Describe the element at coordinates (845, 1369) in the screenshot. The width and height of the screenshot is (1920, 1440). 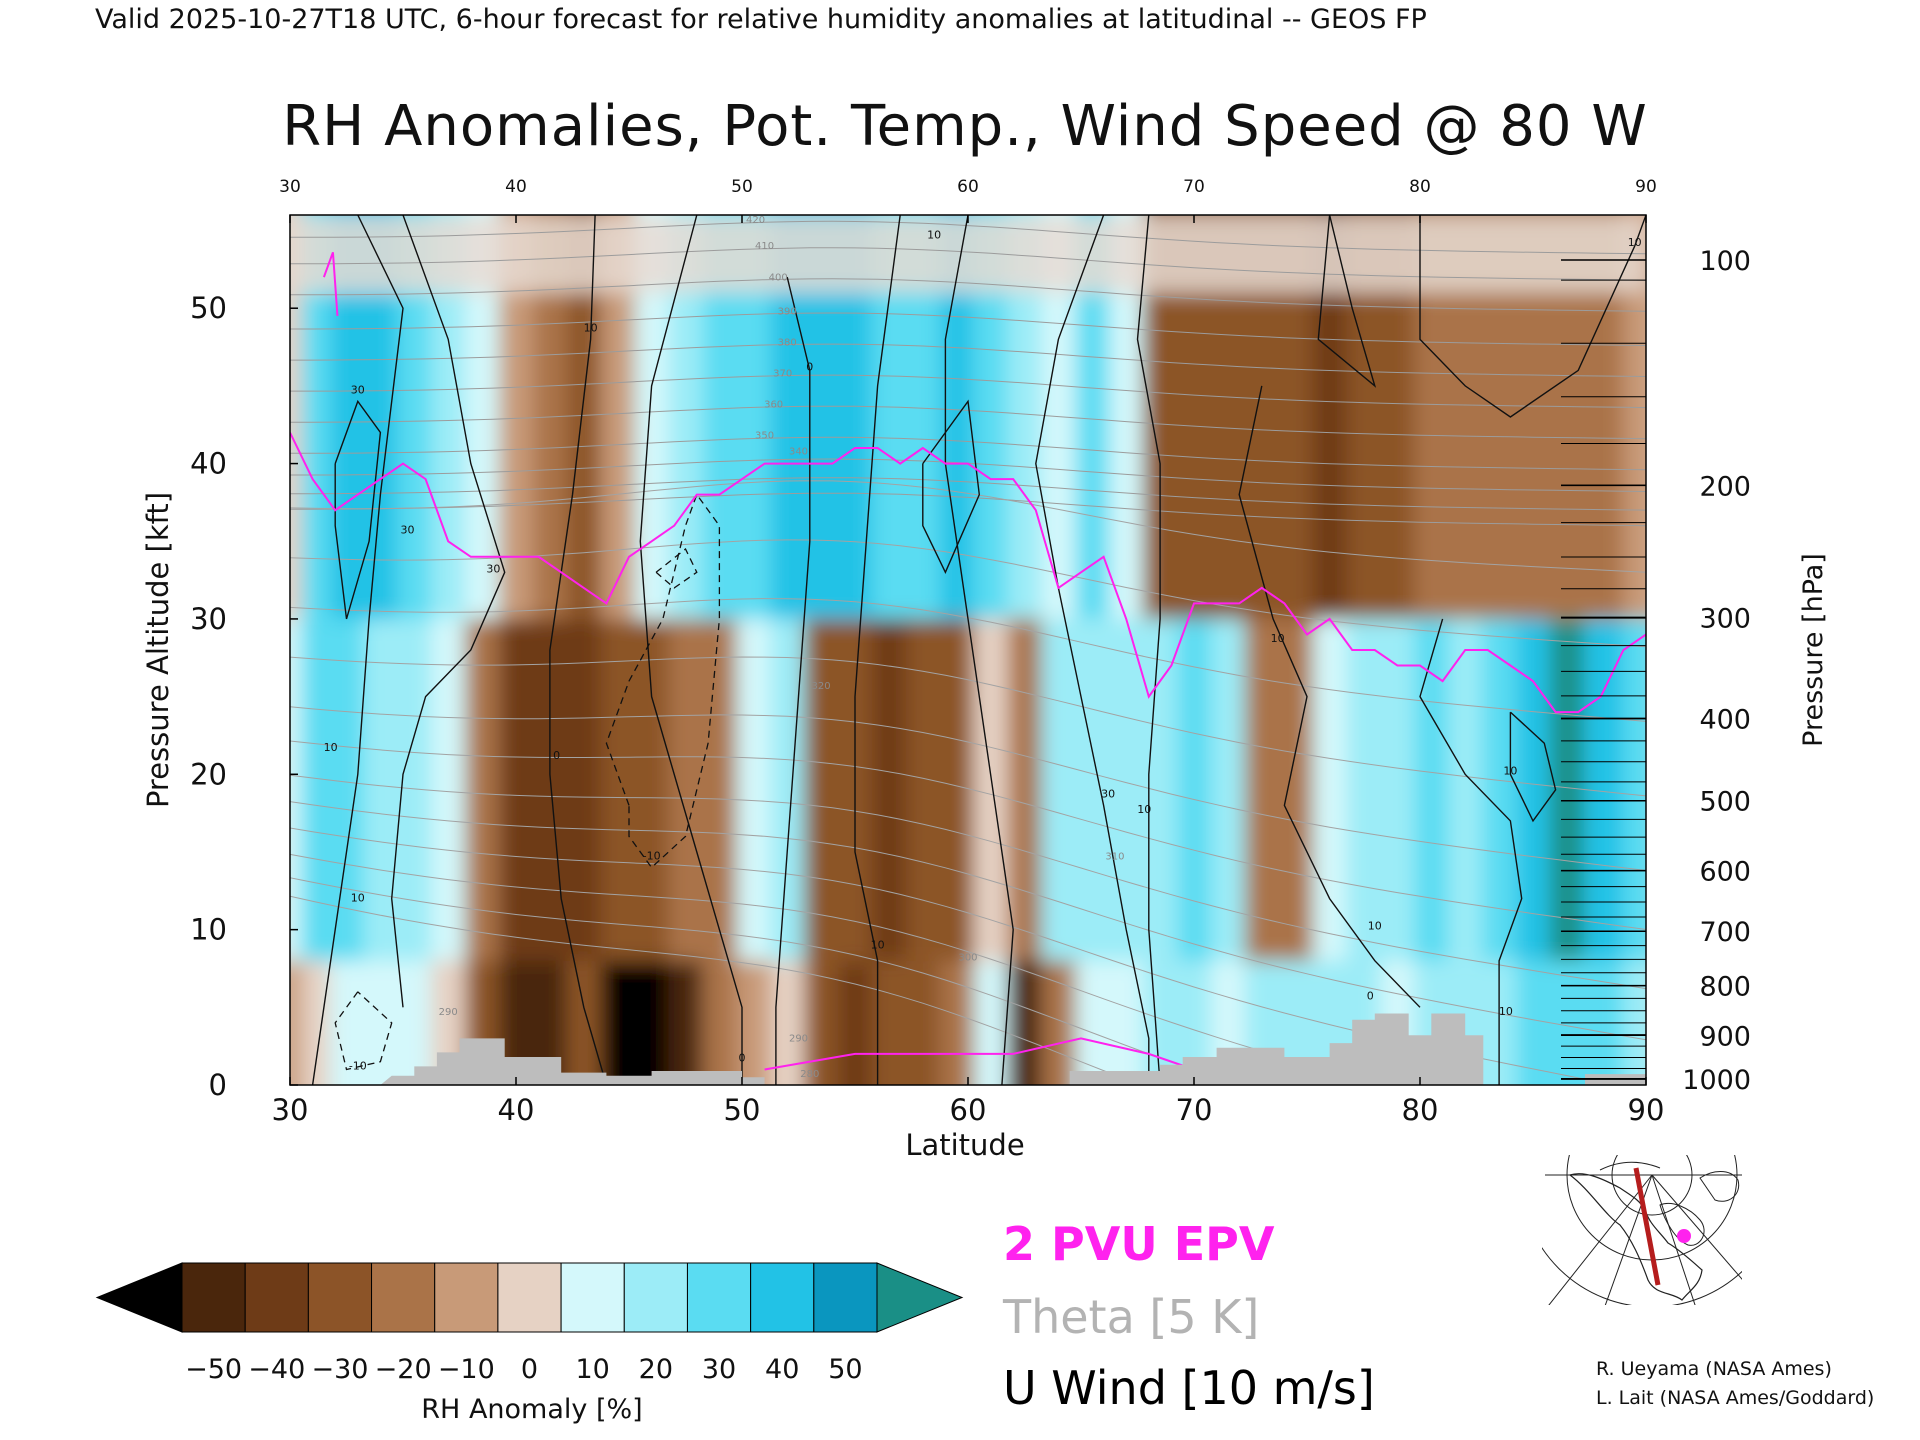
I see `colorbar-tick-label: 50` at that location.